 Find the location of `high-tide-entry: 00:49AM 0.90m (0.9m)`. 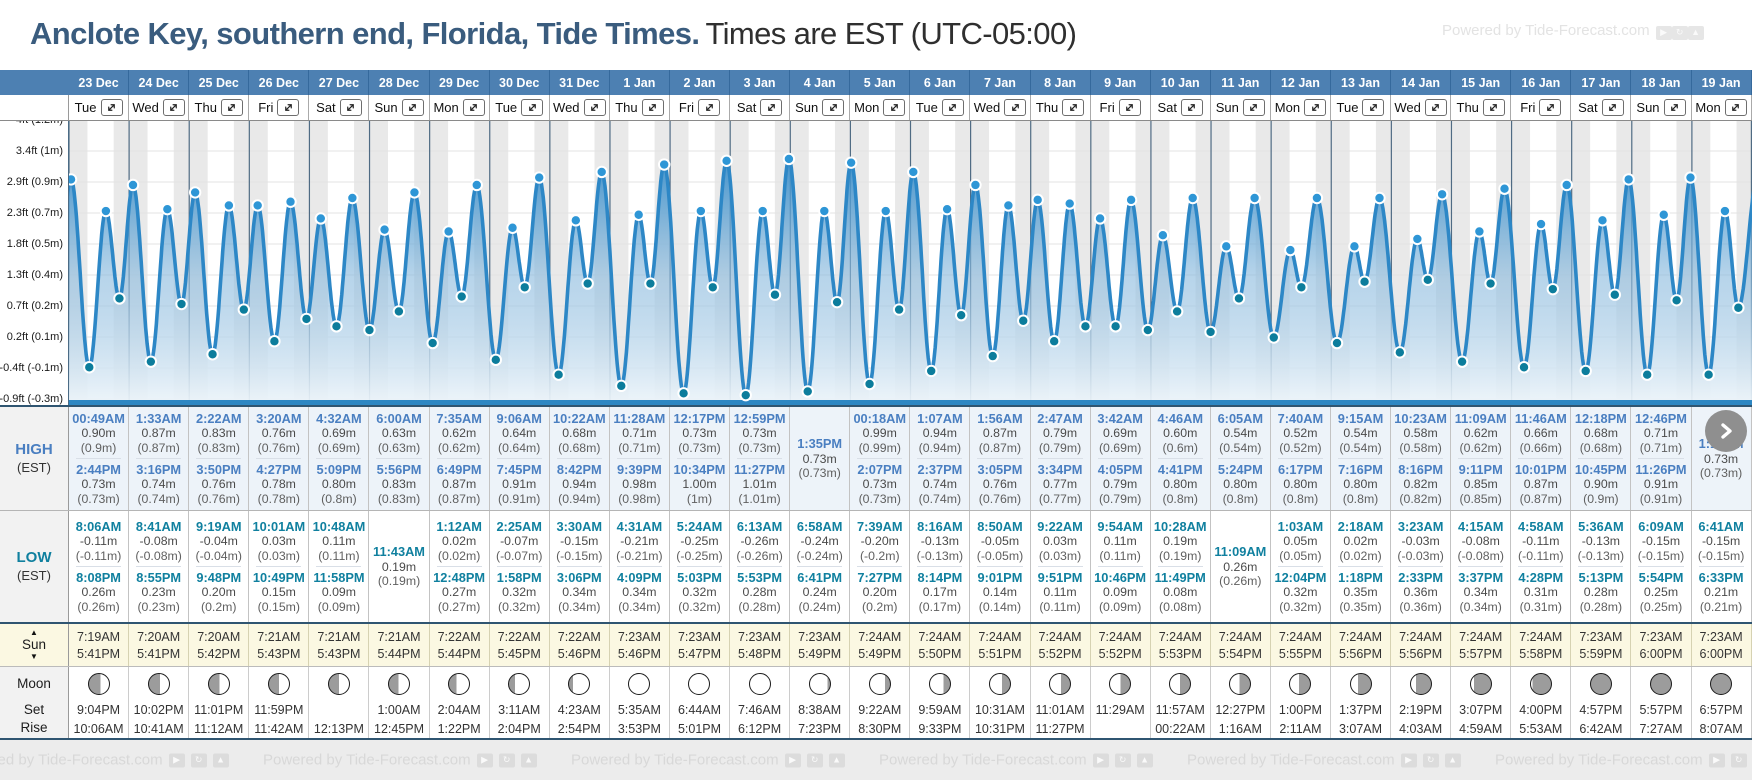

high-tide-entry: 00:49AM 0.90m (0.9m) is located at coordinates (98, 433).